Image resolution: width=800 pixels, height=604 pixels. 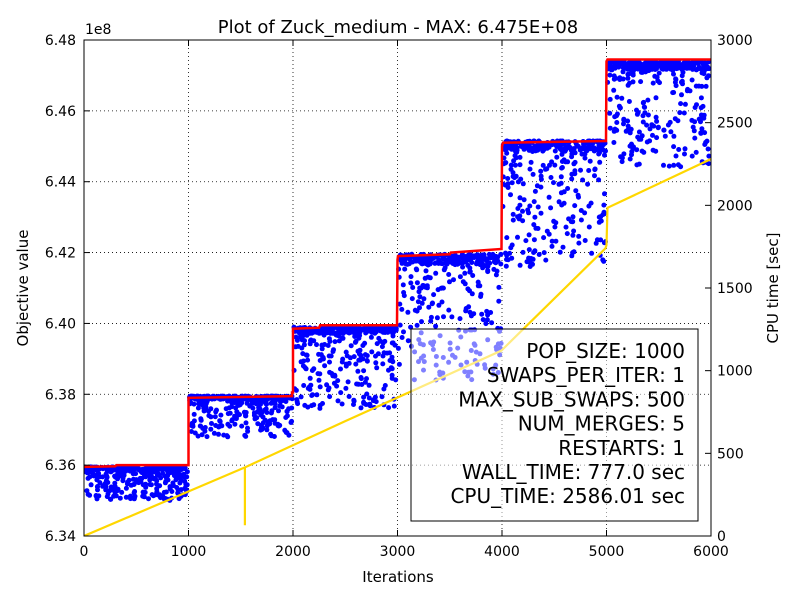 I want to click on info-box-line: CPU_TIME: 2586.01 sec, so click(x=567, y=496).